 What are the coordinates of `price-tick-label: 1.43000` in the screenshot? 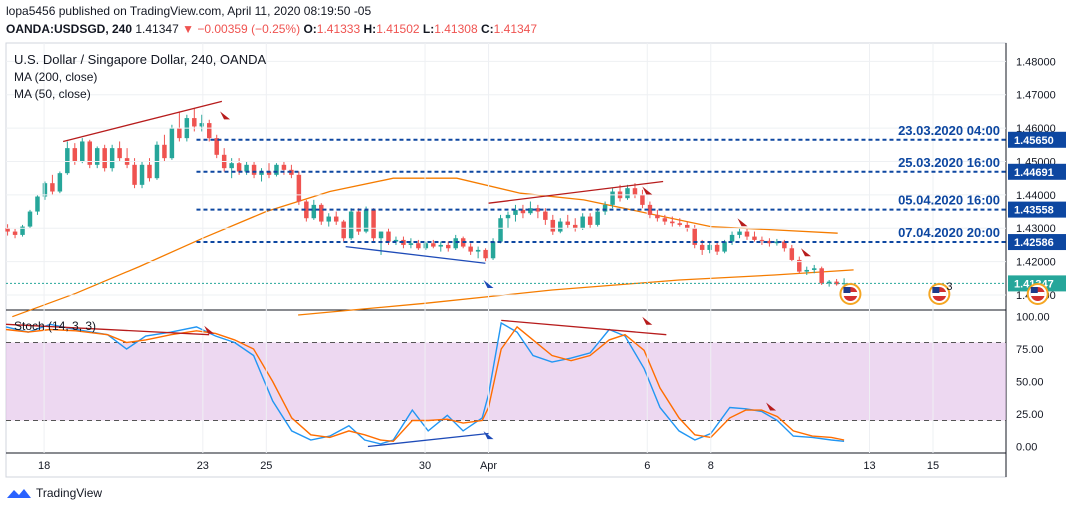 It's located at (1036, 229).